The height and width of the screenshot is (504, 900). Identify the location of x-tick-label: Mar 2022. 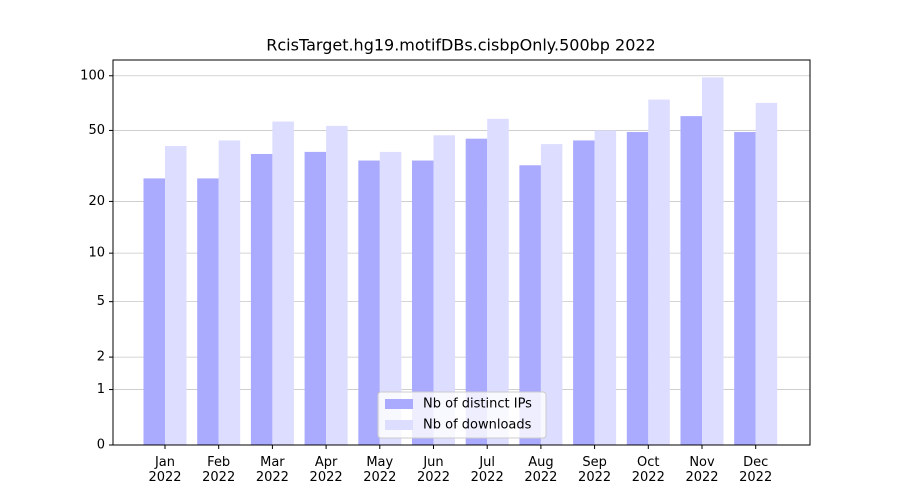
(272, 470).